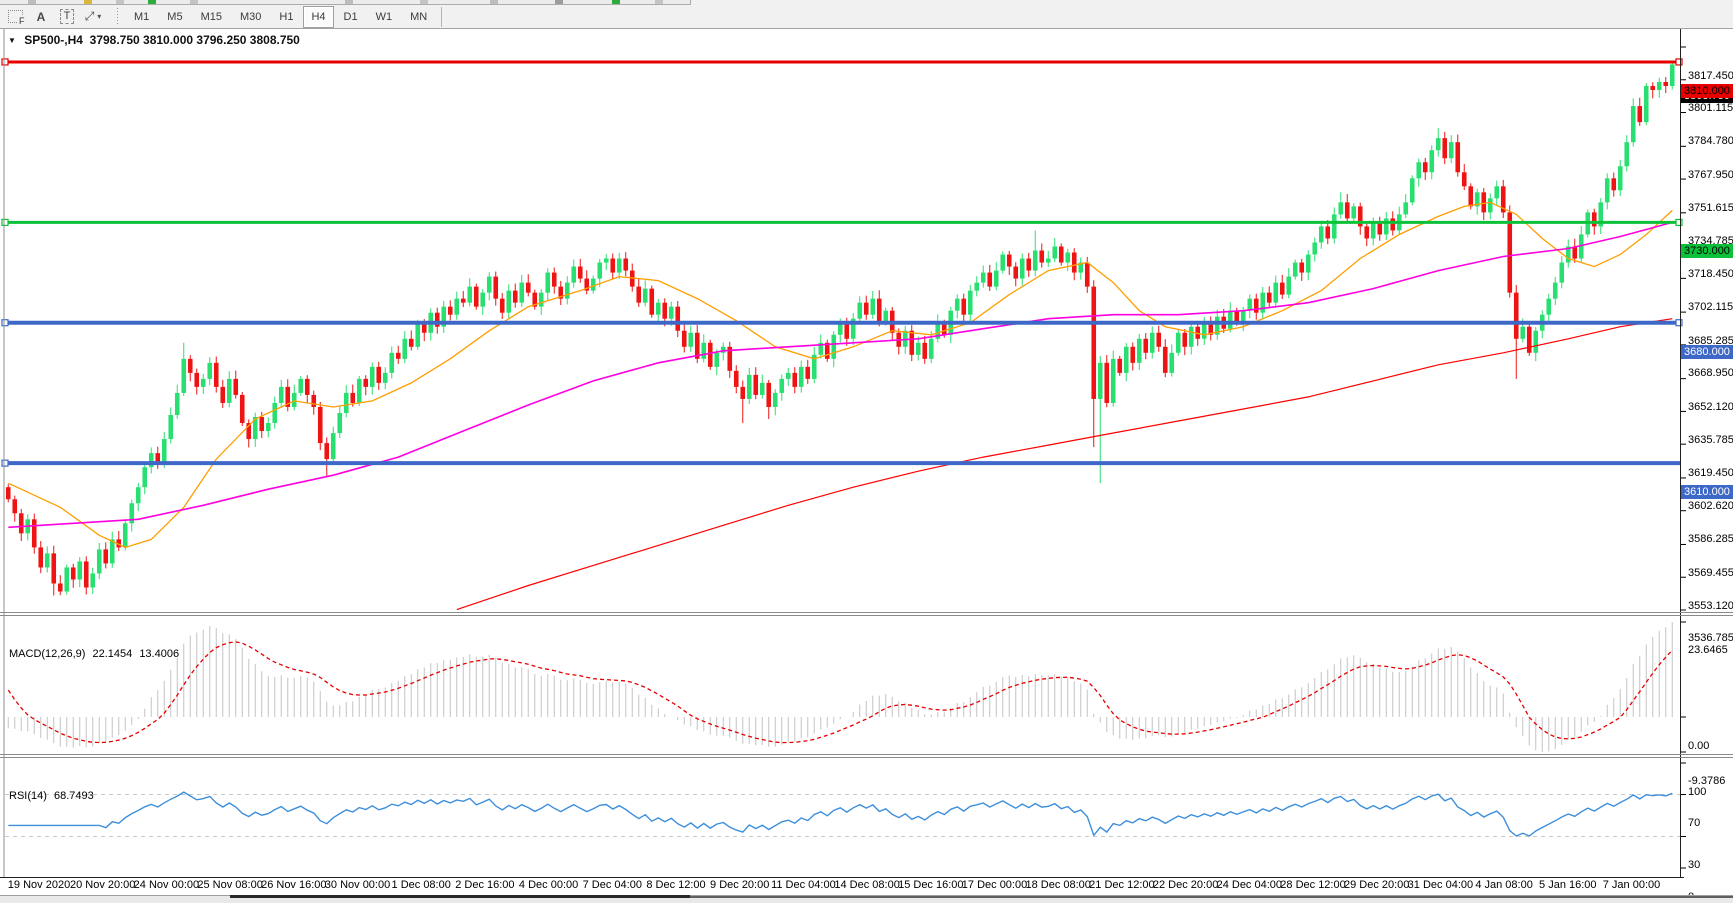  I want to click on macd-tick-label: -9.3786, so click(1707, 780).